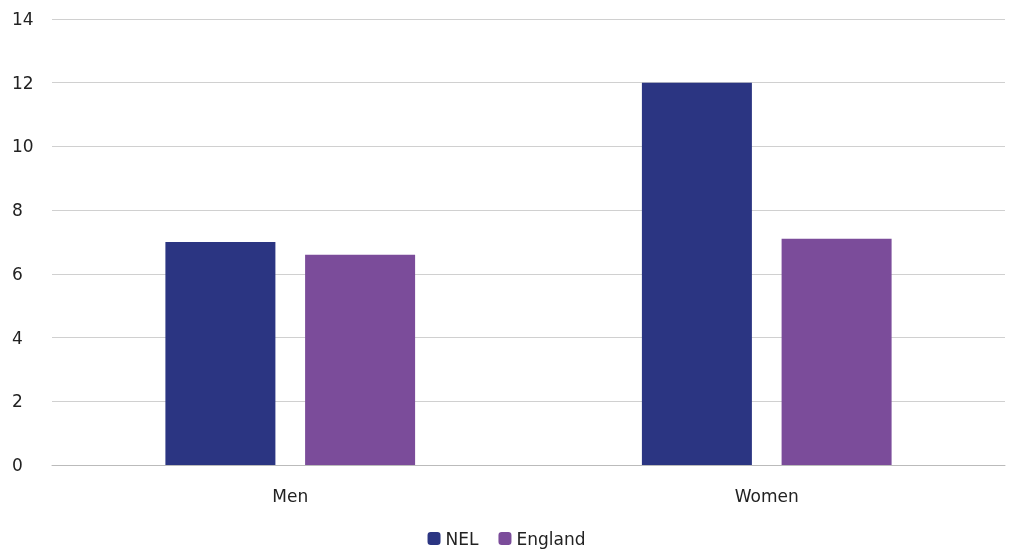 This screenshot has width=1013, height=560. I want to click on y-tick-label: 4, so click(17, 337).